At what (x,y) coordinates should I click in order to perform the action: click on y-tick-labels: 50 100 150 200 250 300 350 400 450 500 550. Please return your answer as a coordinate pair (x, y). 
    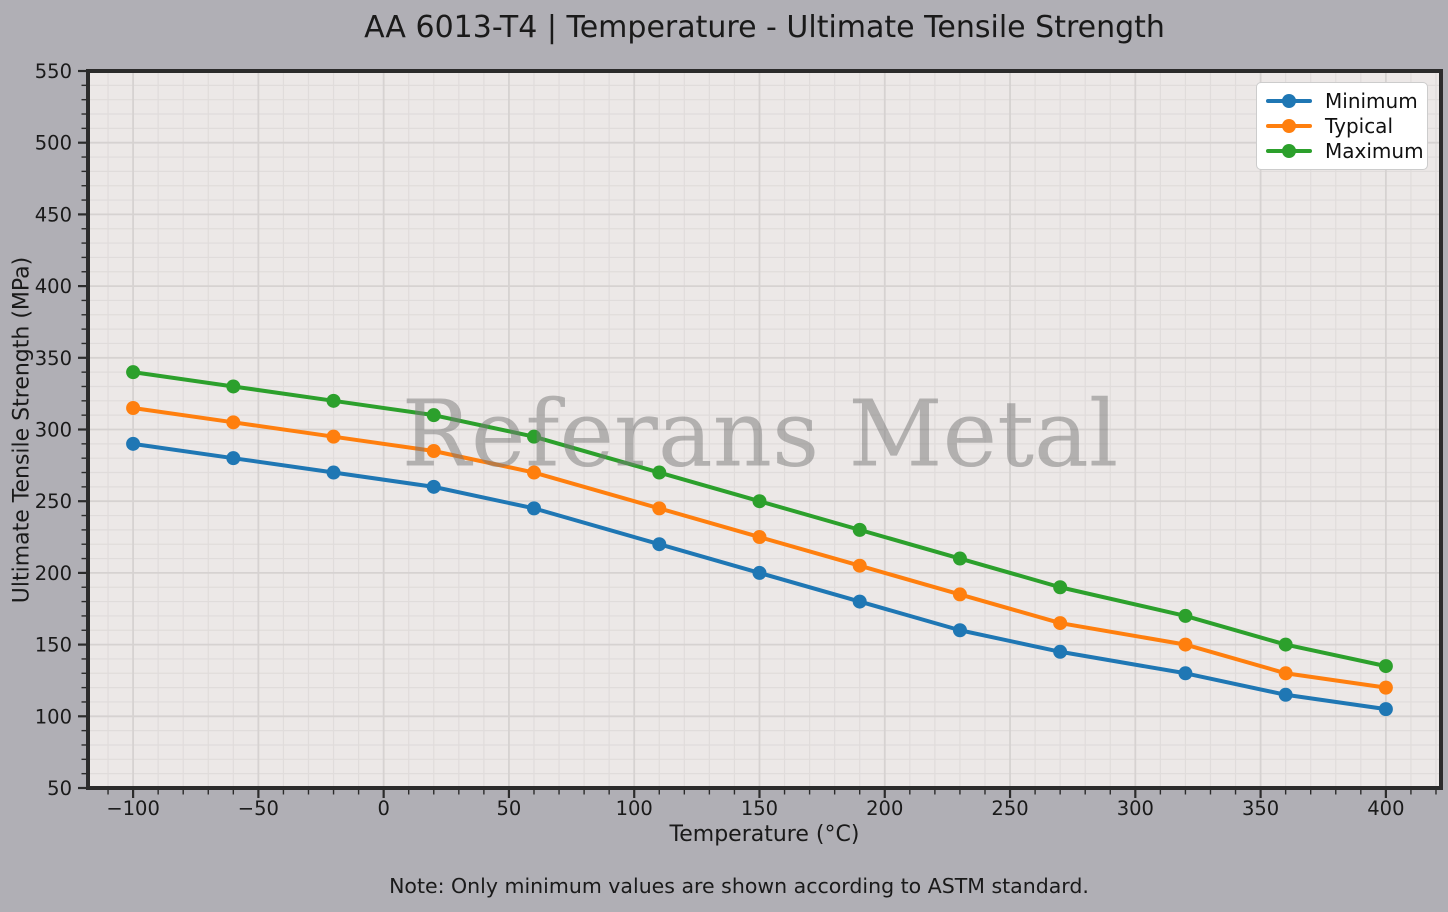
    Looking at the image, I should click on (53, 430).